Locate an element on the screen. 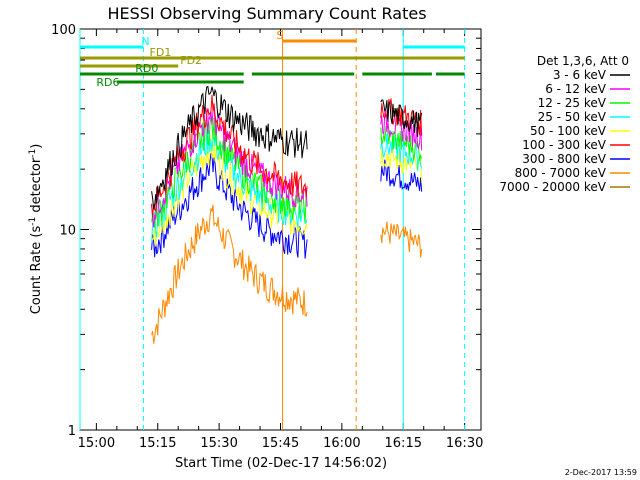 This screenshot has width=640, height=480. x-tick-label: 15:00 is located at coordinates (96, 443).